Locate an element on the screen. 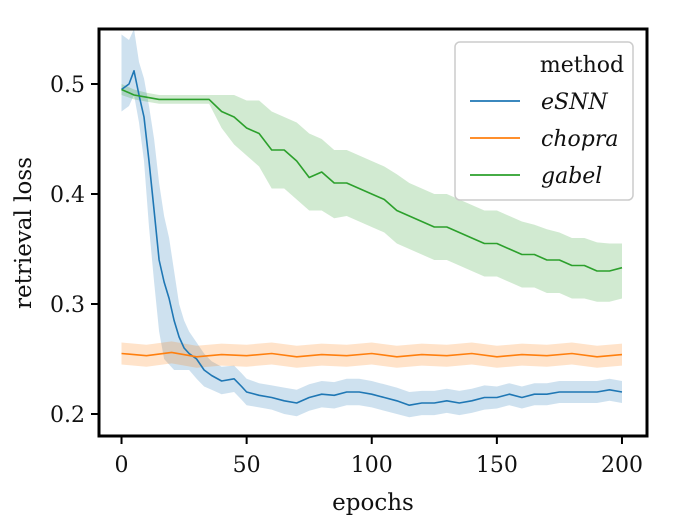 The width and height of the screenshot is (677, 528). y-tick-label: 0.4 is located at coordinates (67, 195).